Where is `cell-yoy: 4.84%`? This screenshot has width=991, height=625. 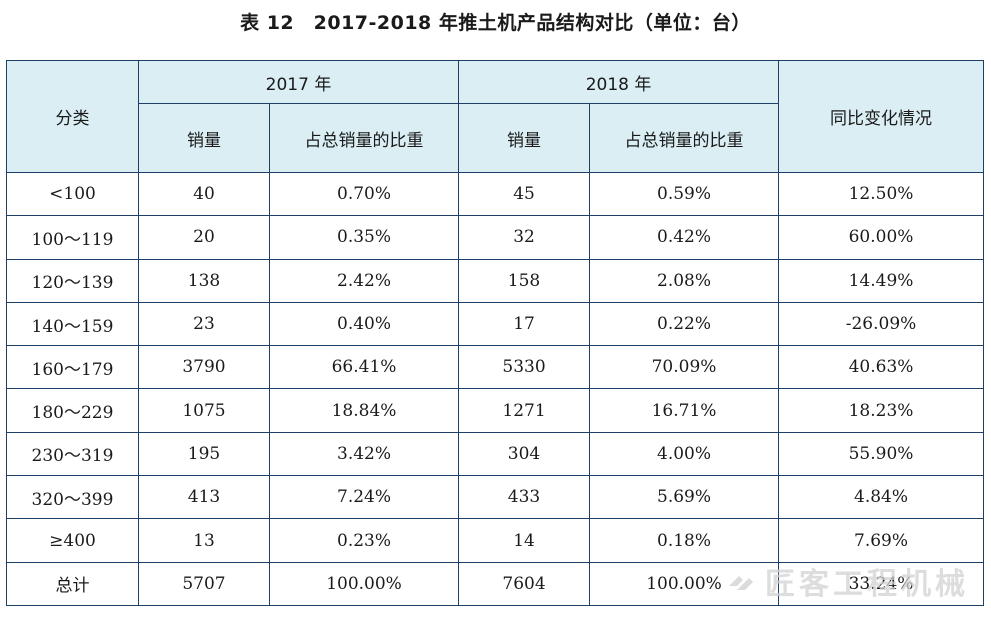
cell-yoy: 4.84% is located at coordinates (881, 497).